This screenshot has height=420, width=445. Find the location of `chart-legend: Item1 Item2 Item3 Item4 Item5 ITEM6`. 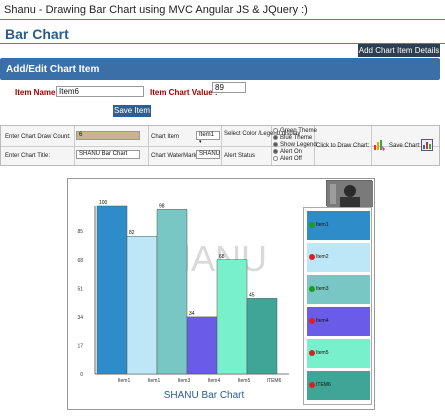

chart-legend: Item1 Item2 Item3 Item4 Item5 ITEM6 is located at coordinates (337, 306).